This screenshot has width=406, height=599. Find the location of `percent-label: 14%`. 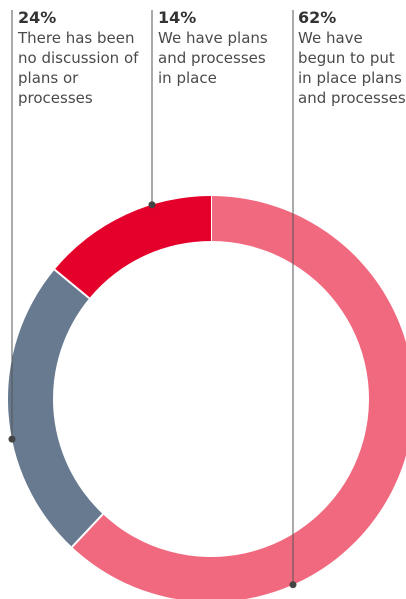

percent-label: 14% is located at coordinates (177, 17).